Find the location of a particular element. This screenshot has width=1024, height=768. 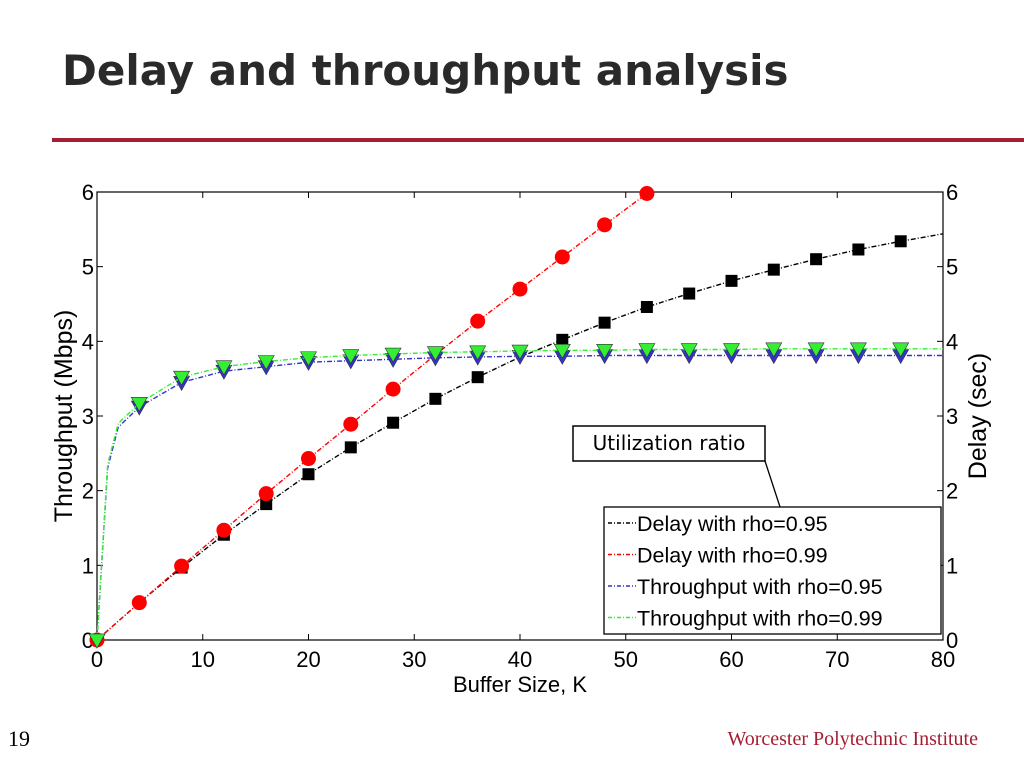

x-tick-label: 10 is located at coordinates (203, 659).